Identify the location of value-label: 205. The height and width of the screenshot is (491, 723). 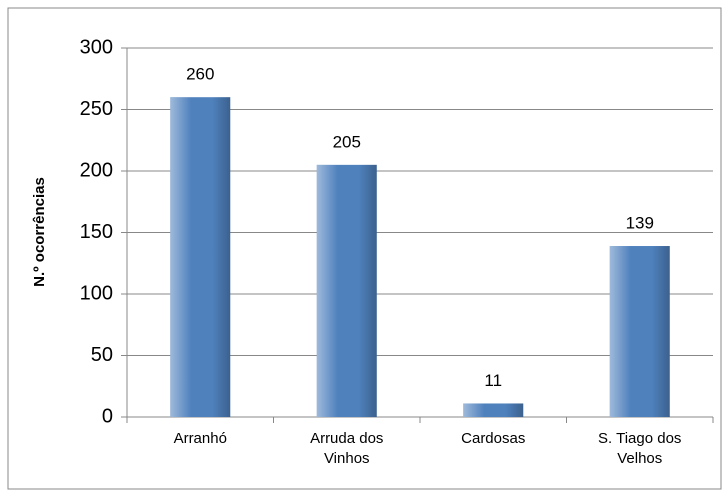
(347, 141).